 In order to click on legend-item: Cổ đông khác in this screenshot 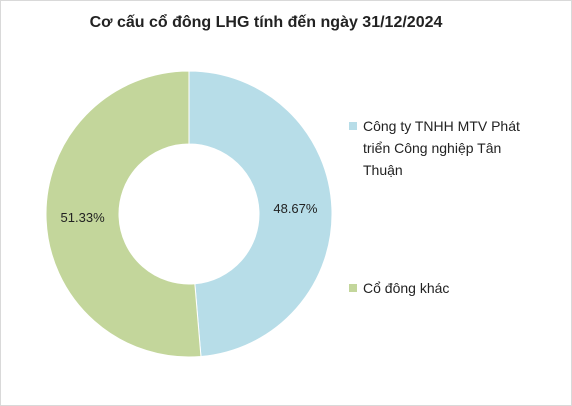, I will do `click(439, 288)`.